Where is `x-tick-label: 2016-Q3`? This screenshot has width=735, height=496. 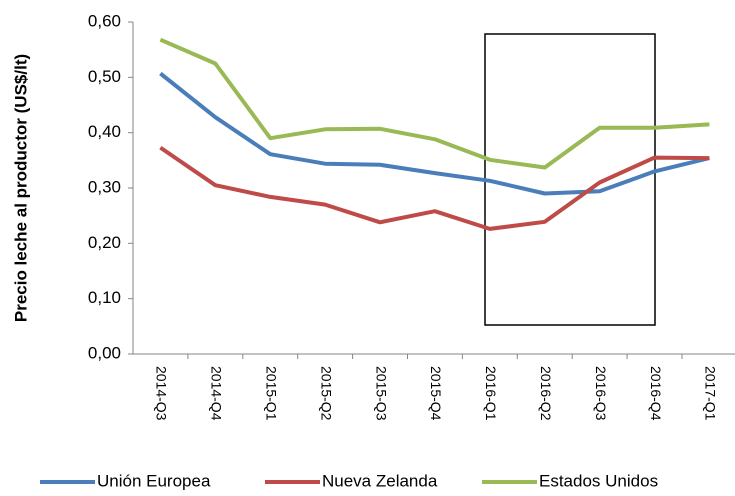 x-tick-label: 2016-Q3 is located at coordinates (601, 393).